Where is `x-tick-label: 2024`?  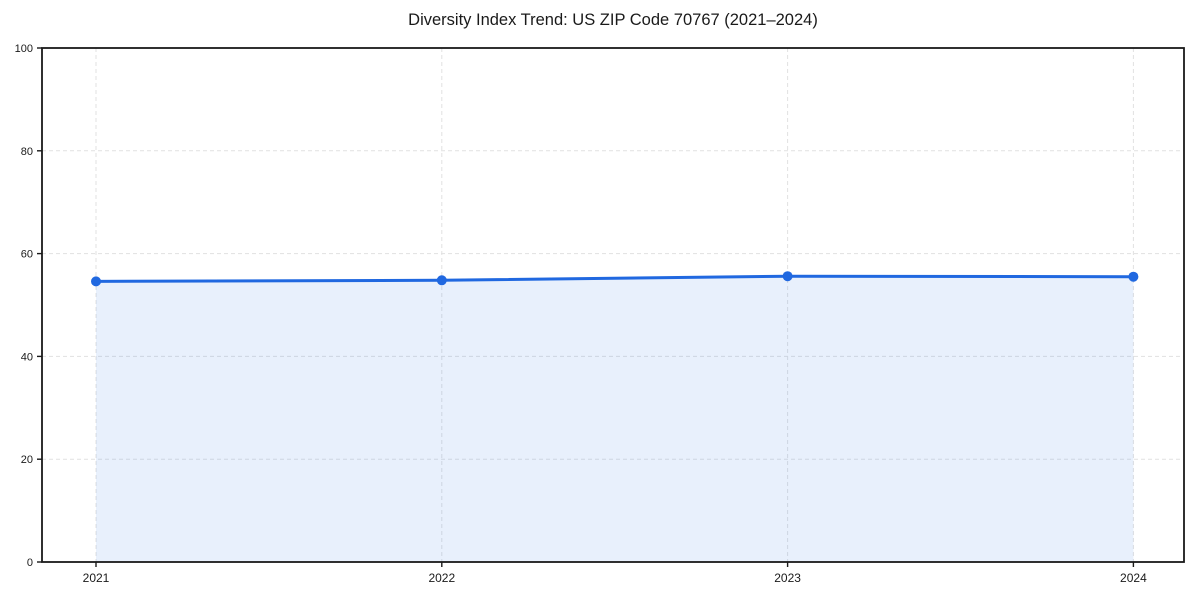
x-tick-label: 2024 is located at coordinates (1133, 578).